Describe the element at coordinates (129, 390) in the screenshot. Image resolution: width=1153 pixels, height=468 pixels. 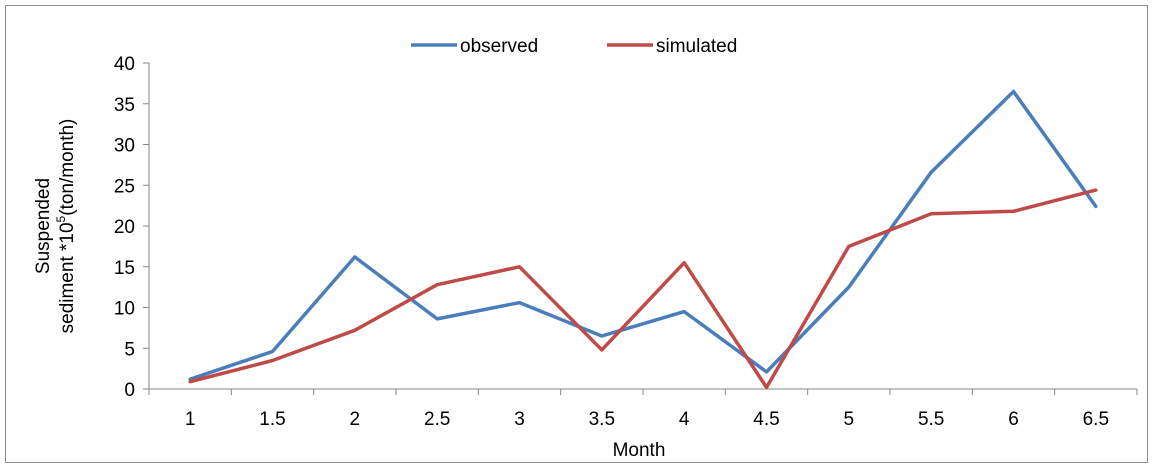
I see `y-tick-label: 0` at that location.